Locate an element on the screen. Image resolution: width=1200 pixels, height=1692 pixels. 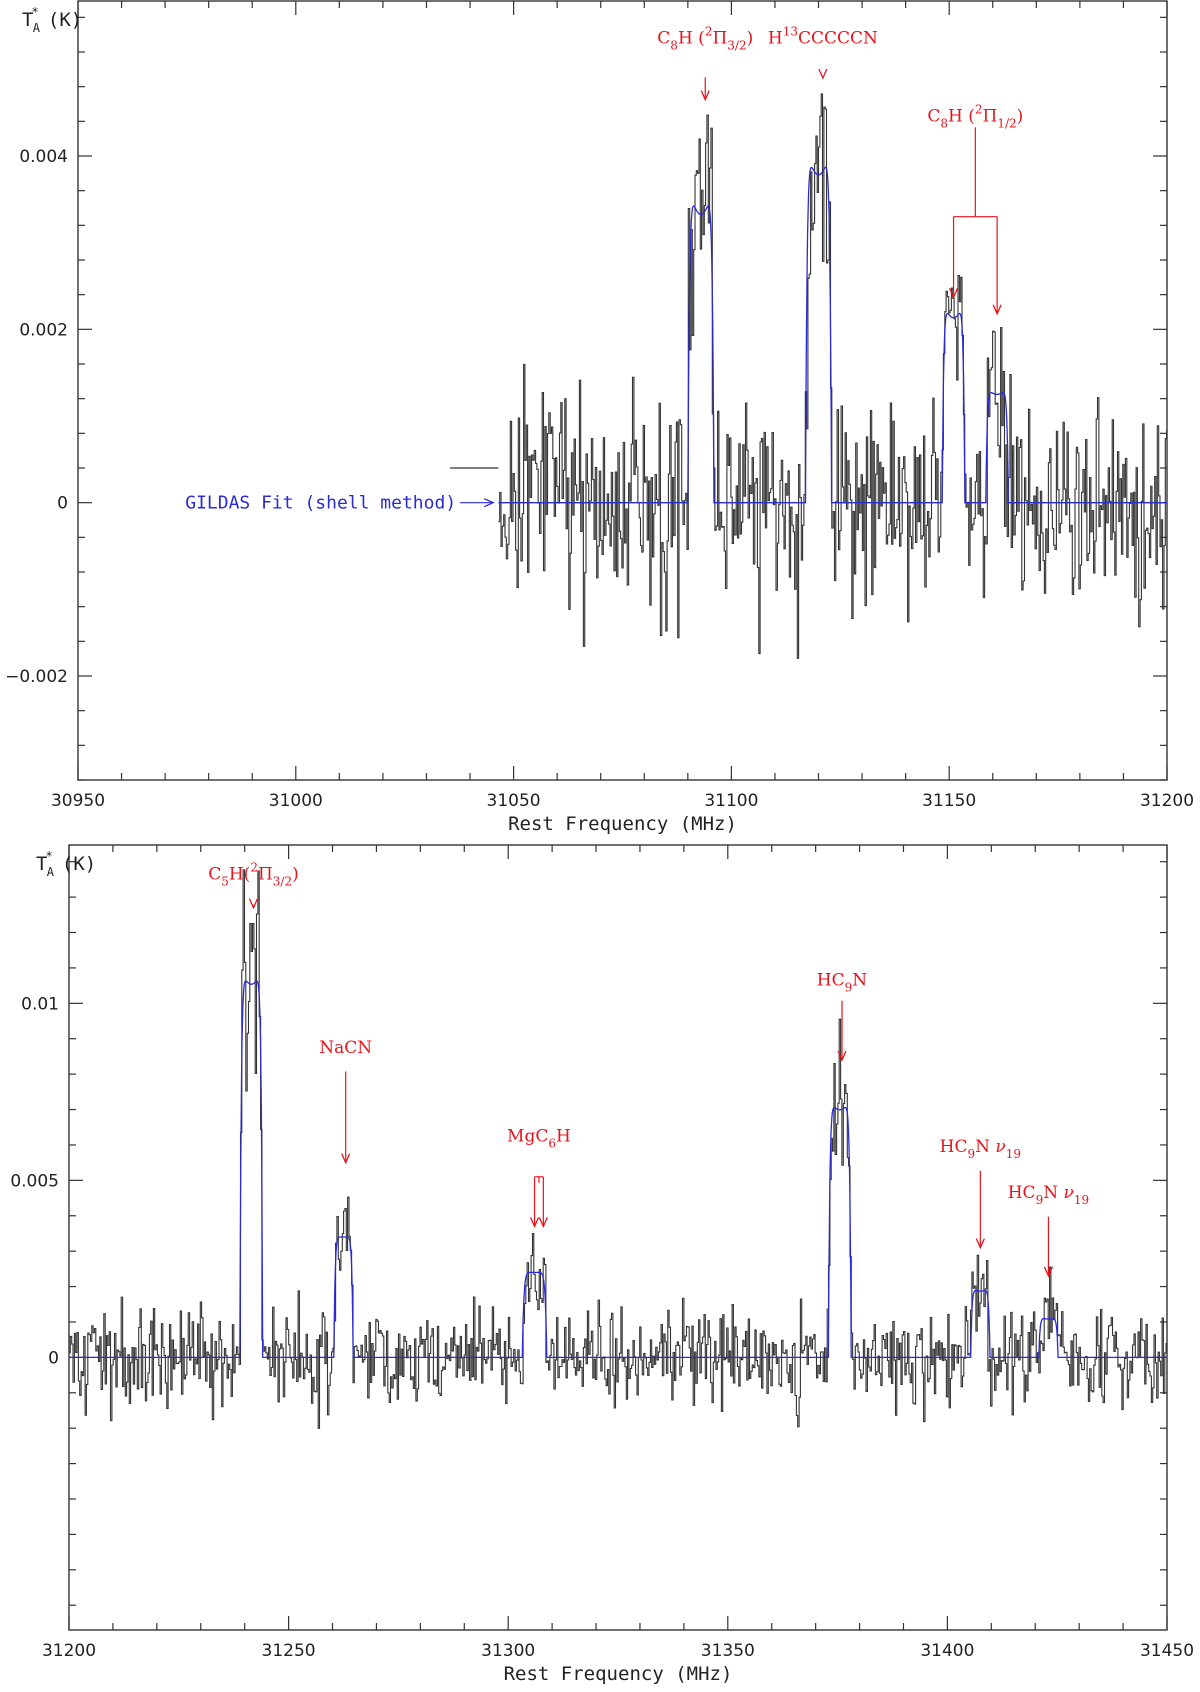
x-tick-label: 31300 is located at coordinates (508, 1651).